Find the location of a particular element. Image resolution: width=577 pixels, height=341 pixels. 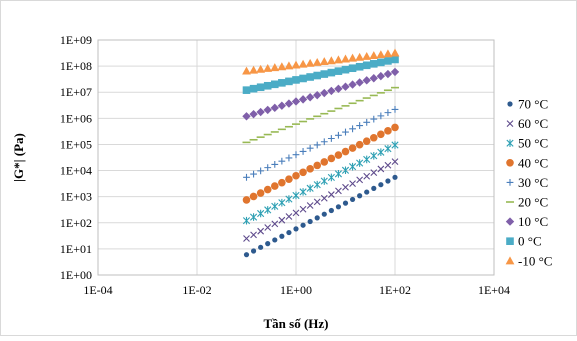

series-20c is located at coordinates (320, 115).